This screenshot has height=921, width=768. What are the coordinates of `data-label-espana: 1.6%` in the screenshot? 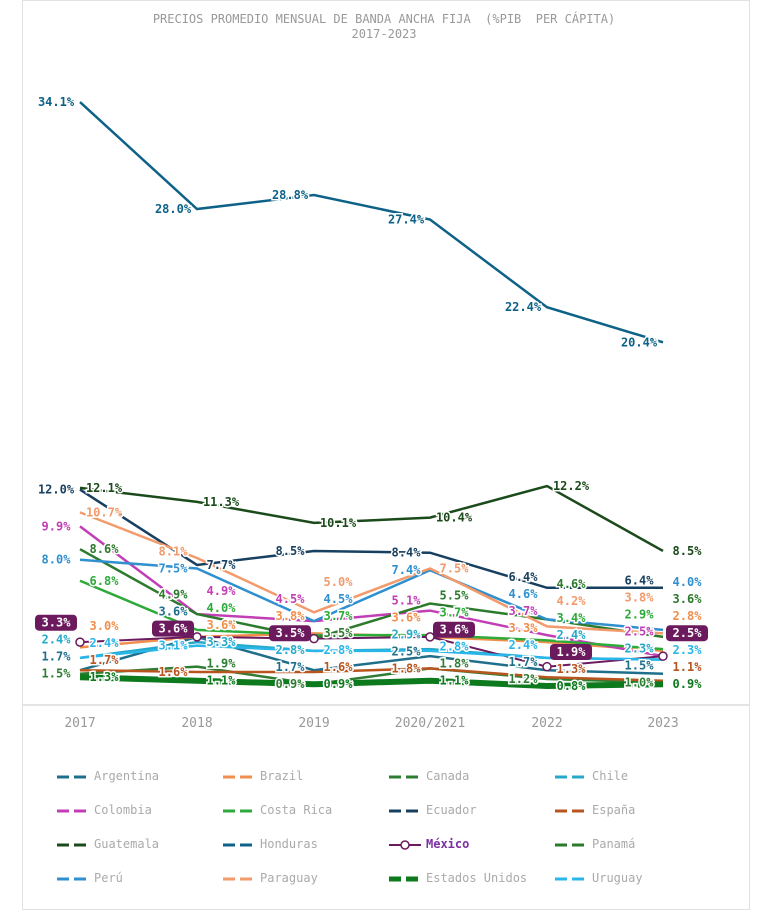 It's located at (174, 672).